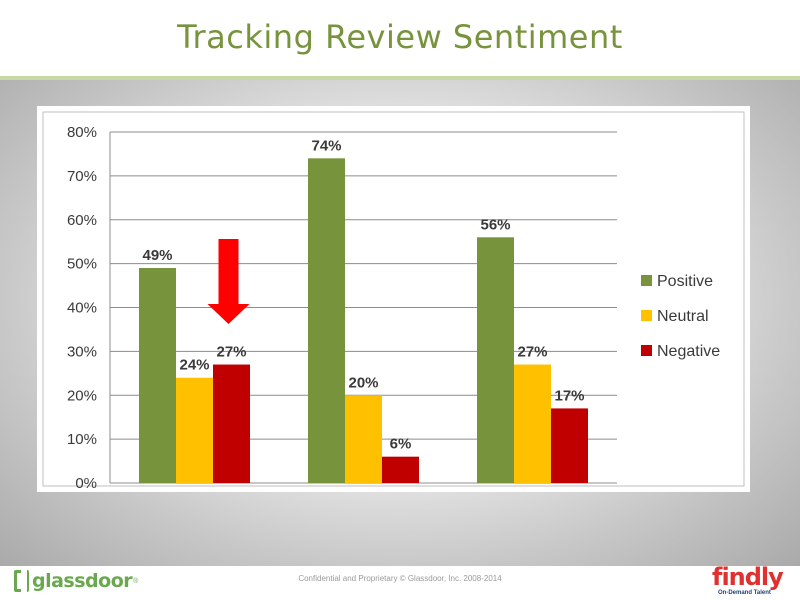  I want to click on data-label: 6%, so click(401, 444).